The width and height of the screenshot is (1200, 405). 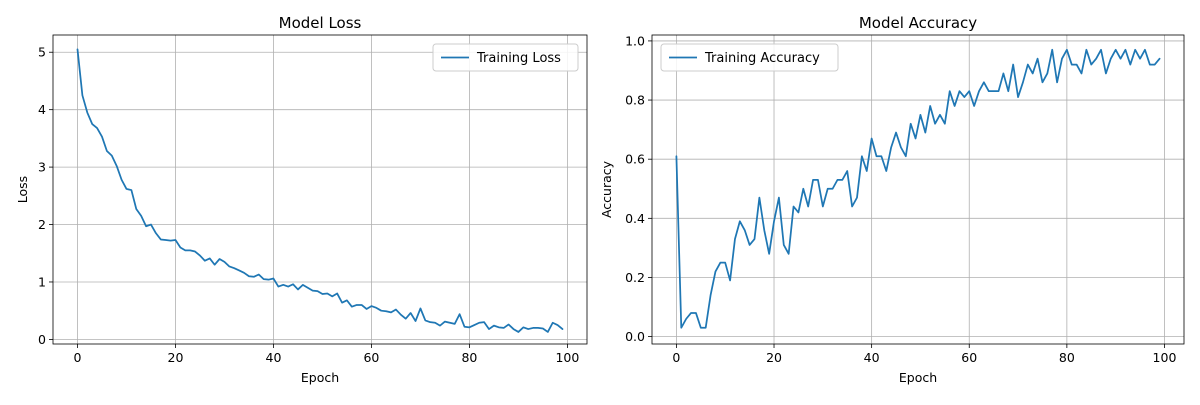 I want to click on y-tick-label: 0.8, so click(x=635, y=100).